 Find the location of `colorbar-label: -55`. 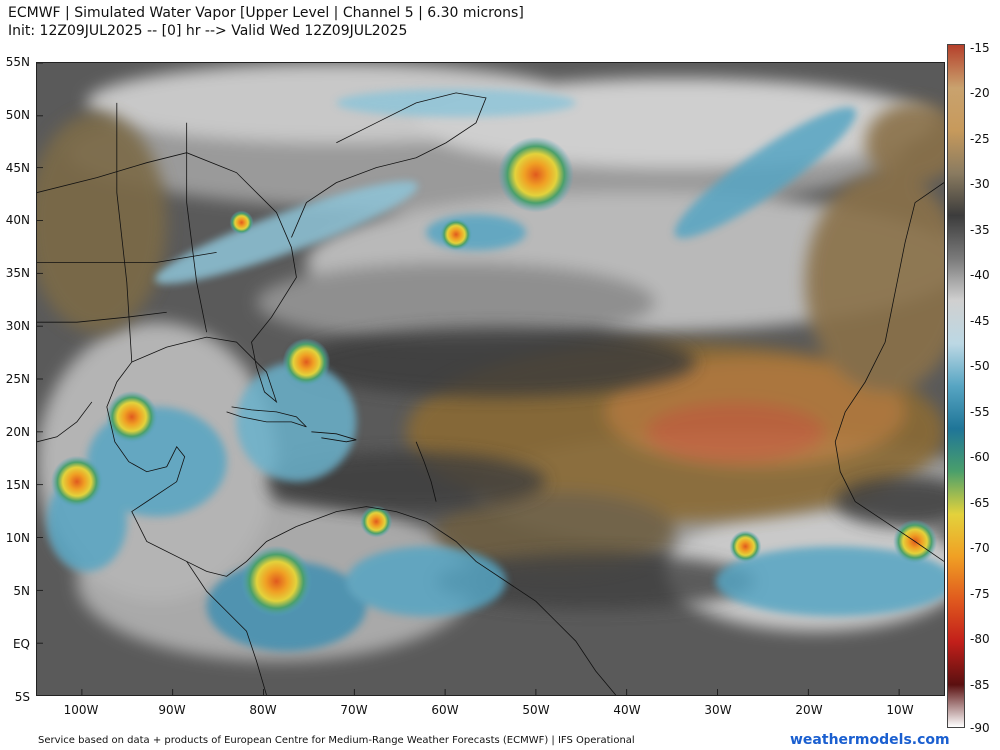

colorbar-label: -55 is located at coordinates (980, 412).